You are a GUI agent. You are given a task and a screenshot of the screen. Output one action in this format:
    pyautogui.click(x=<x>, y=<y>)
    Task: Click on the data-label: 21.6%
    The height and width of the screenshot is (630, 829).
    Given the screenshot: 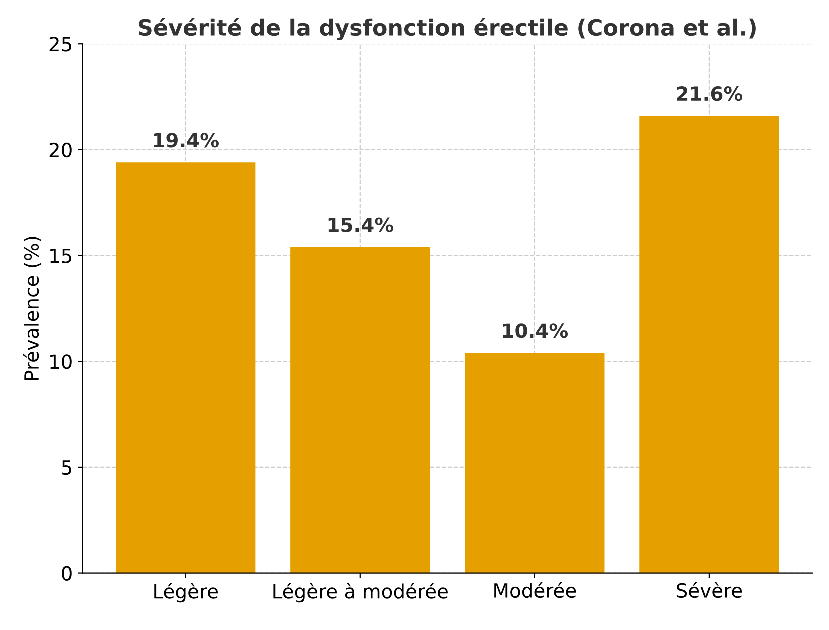 What is the action you would take?
    pyautogui.click(x=710, y=94)
    